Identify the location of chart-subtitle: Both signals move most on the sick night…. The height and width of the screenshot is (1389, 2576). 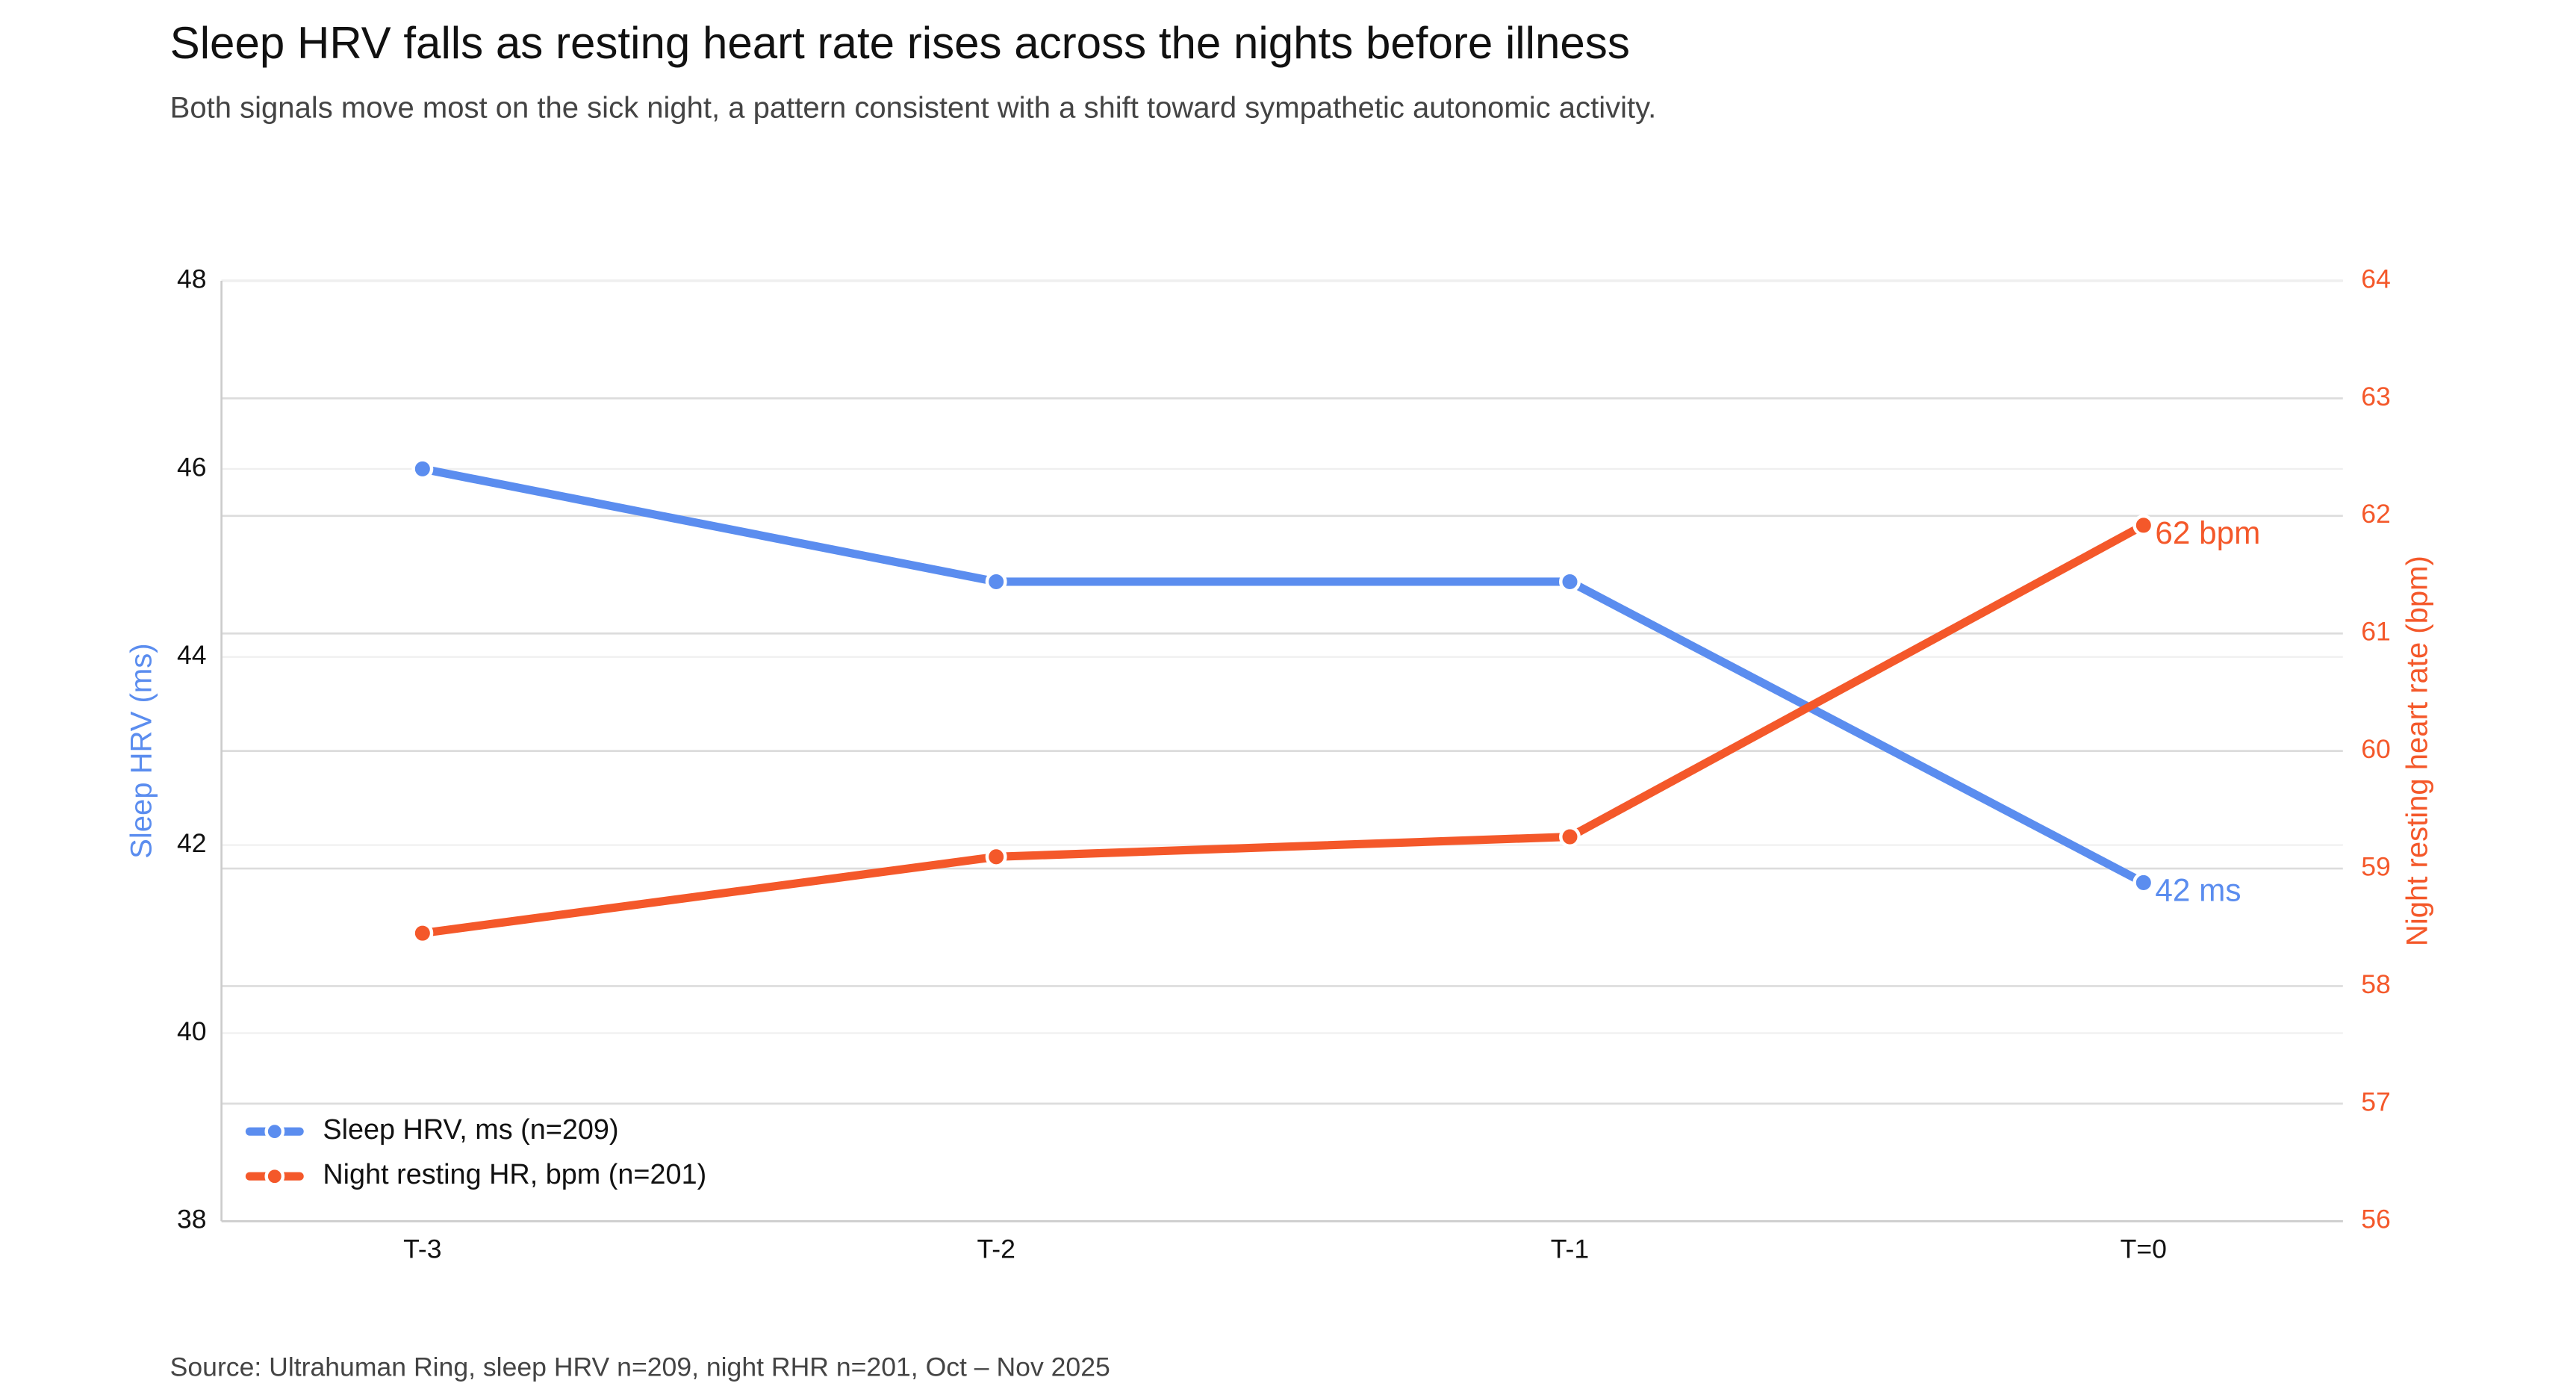
(913, 108).